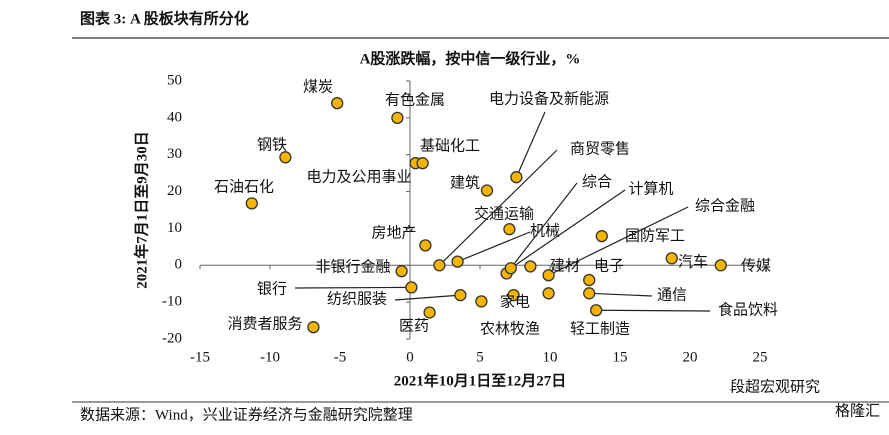  Describe the element at coordinates (174, 191) in the screenshot. I see `y-tick-label: 20` at that location.